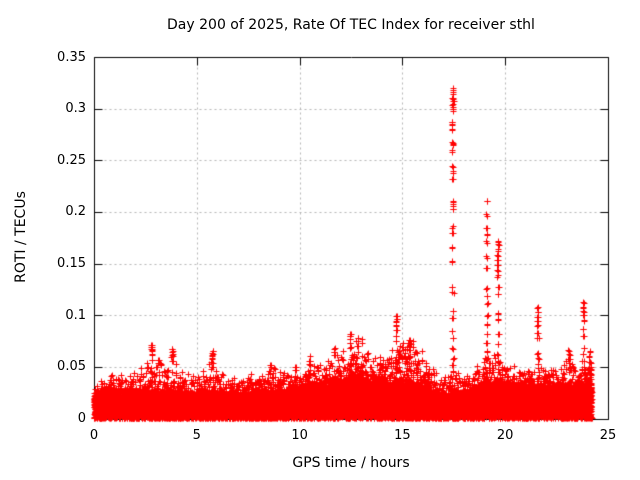  I want to click on y-tick-label: 0.25, so click(71, 160).